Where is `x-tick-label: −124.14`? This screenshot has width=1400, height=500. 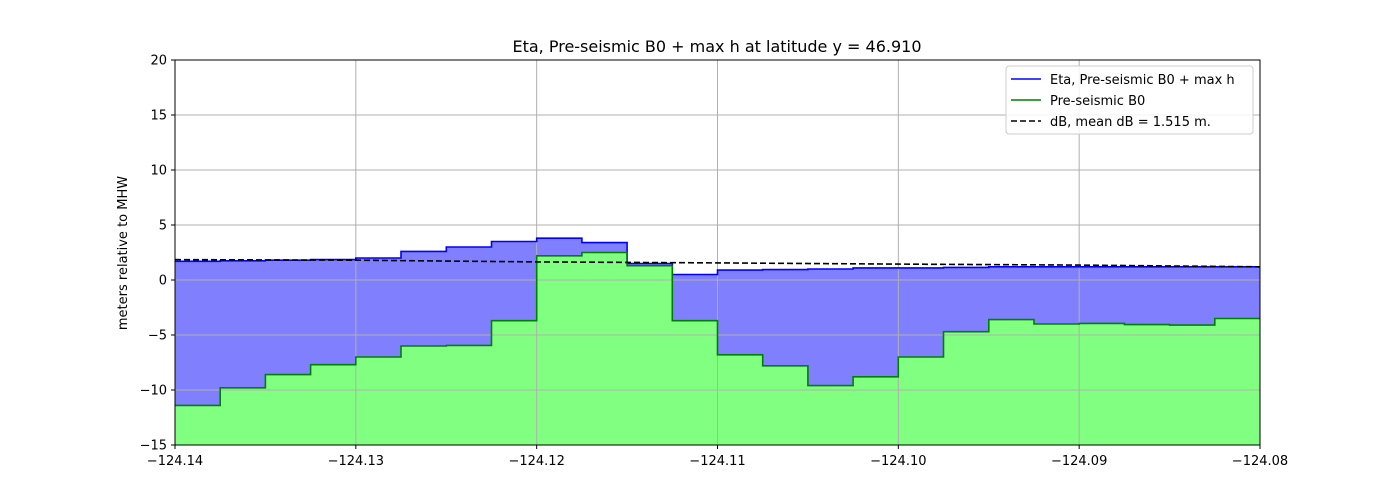 x-tick-label: −124.14 is located at coordinates (175, 461).